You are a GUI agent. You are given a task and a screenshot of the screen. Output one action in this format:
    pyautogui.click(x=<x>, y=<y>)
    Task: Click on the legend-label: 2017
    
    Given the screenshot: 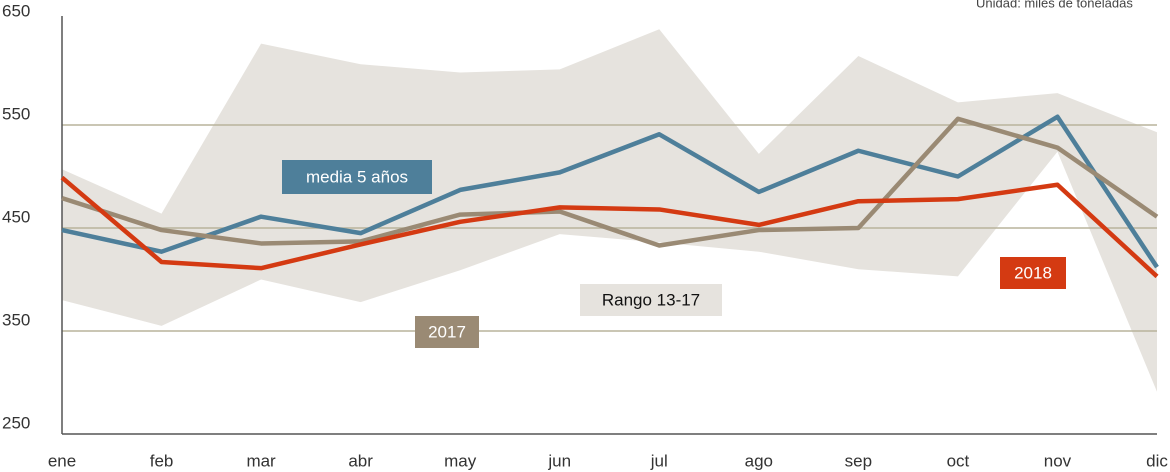 What is the action you would take?
    pyautogui.click(x=447, y=331)
    